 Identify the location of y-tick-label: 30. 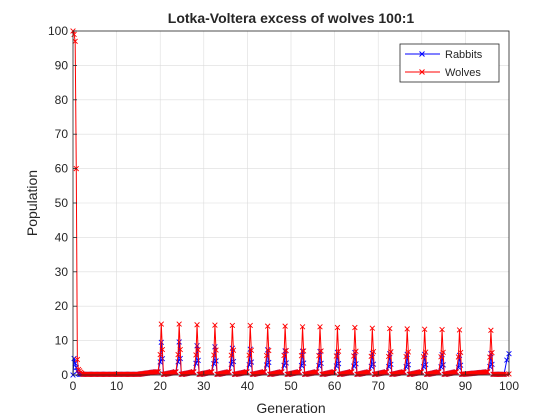
(62, 272).